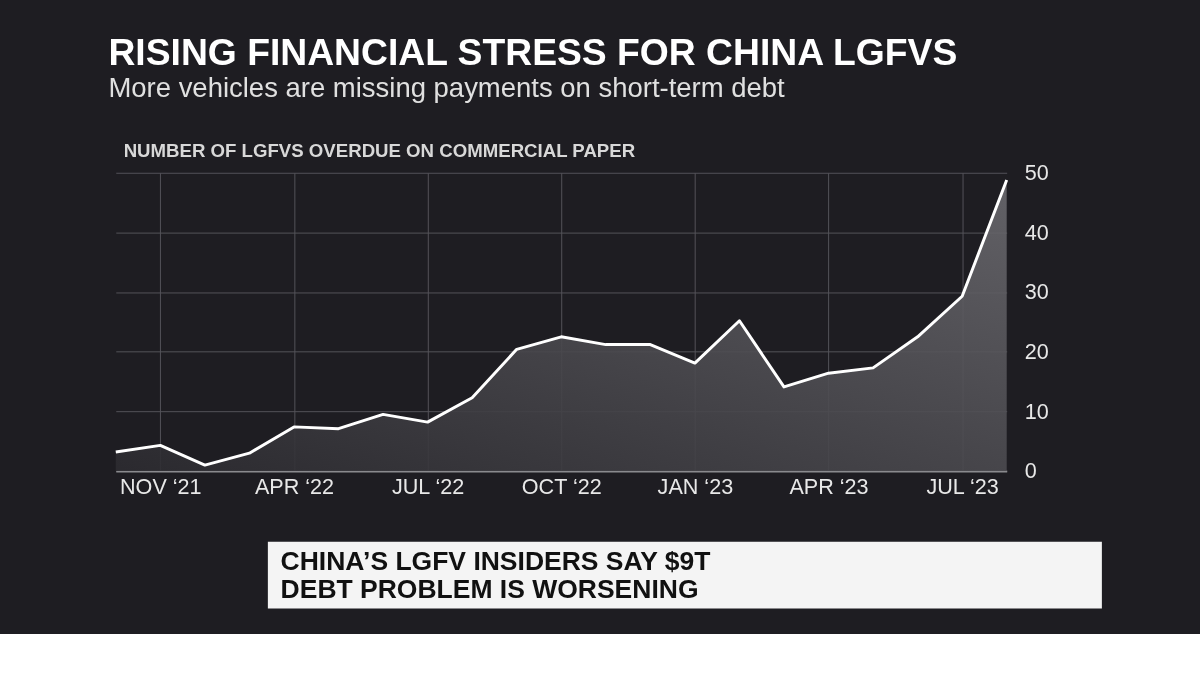 The image size is (1200, 675). What do you see at coordinates (962, 487) in the screenshot?
I see `x-tick-label: JUL ‘23` at bounding box center [962, 487].